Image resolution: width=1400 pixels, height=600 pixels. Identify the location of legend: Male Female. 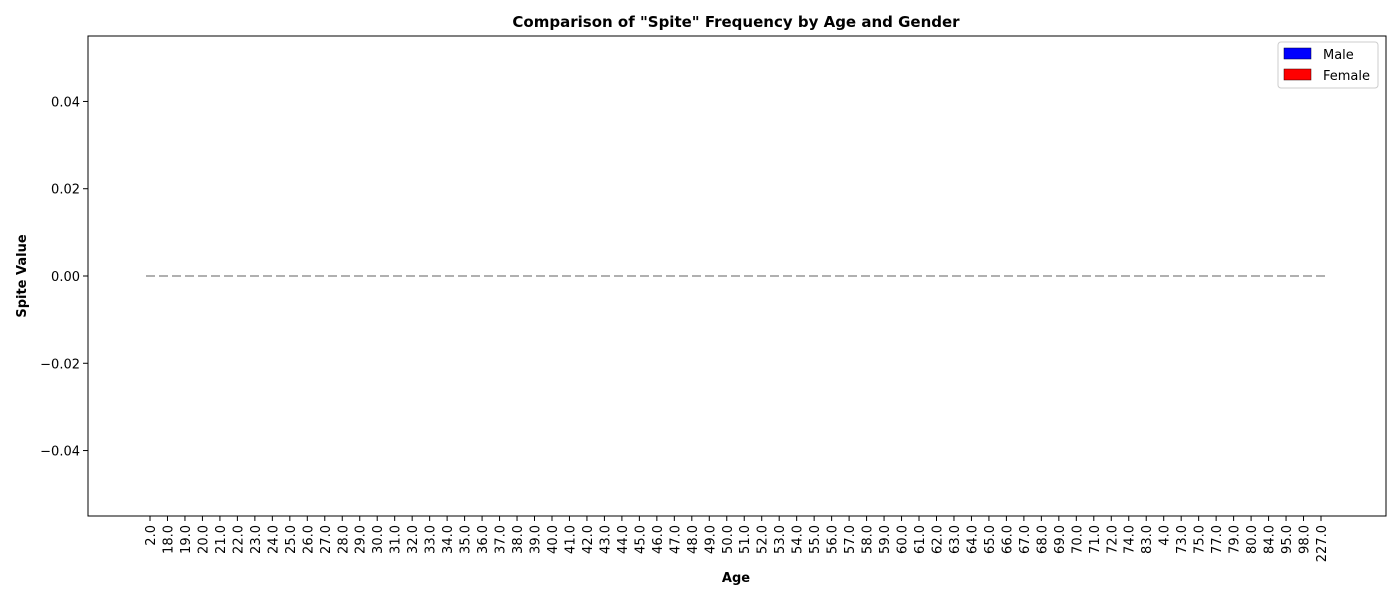
(1328, 65).